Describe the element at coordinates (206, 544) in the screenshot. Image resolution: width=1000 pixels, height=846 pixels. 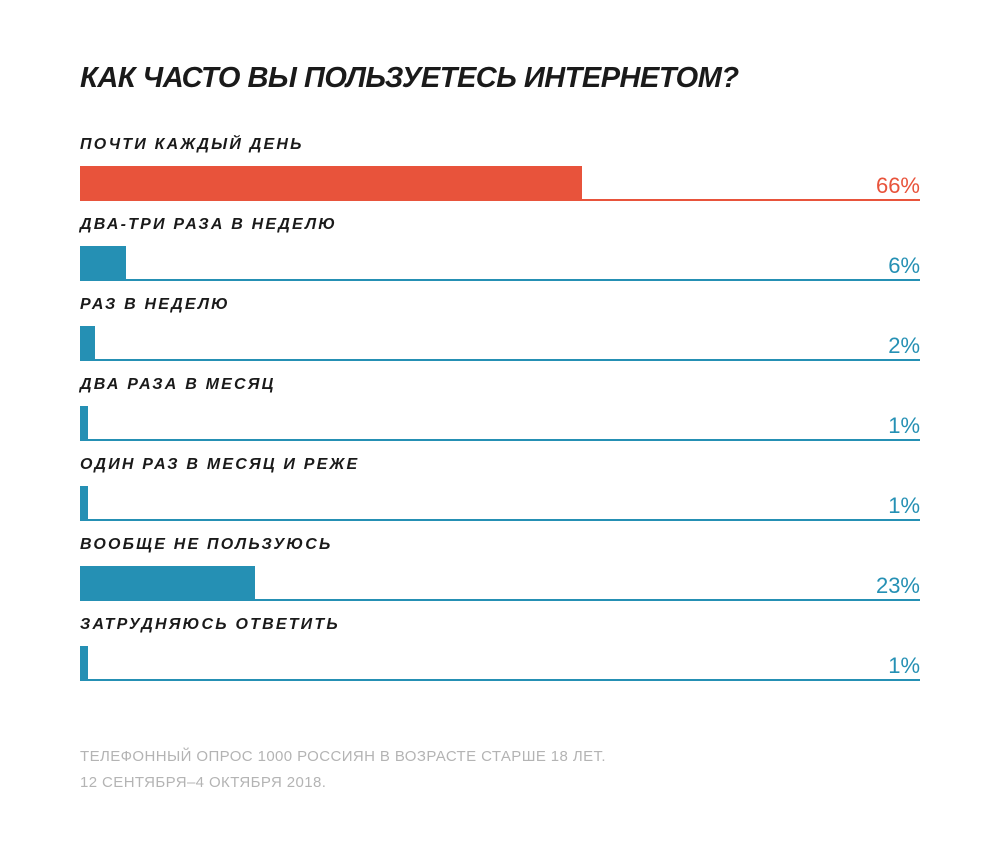
I see `bar-category-label: ВООБЩЕ НЕ ПОЛЬЗУЮСЬ` at that location.